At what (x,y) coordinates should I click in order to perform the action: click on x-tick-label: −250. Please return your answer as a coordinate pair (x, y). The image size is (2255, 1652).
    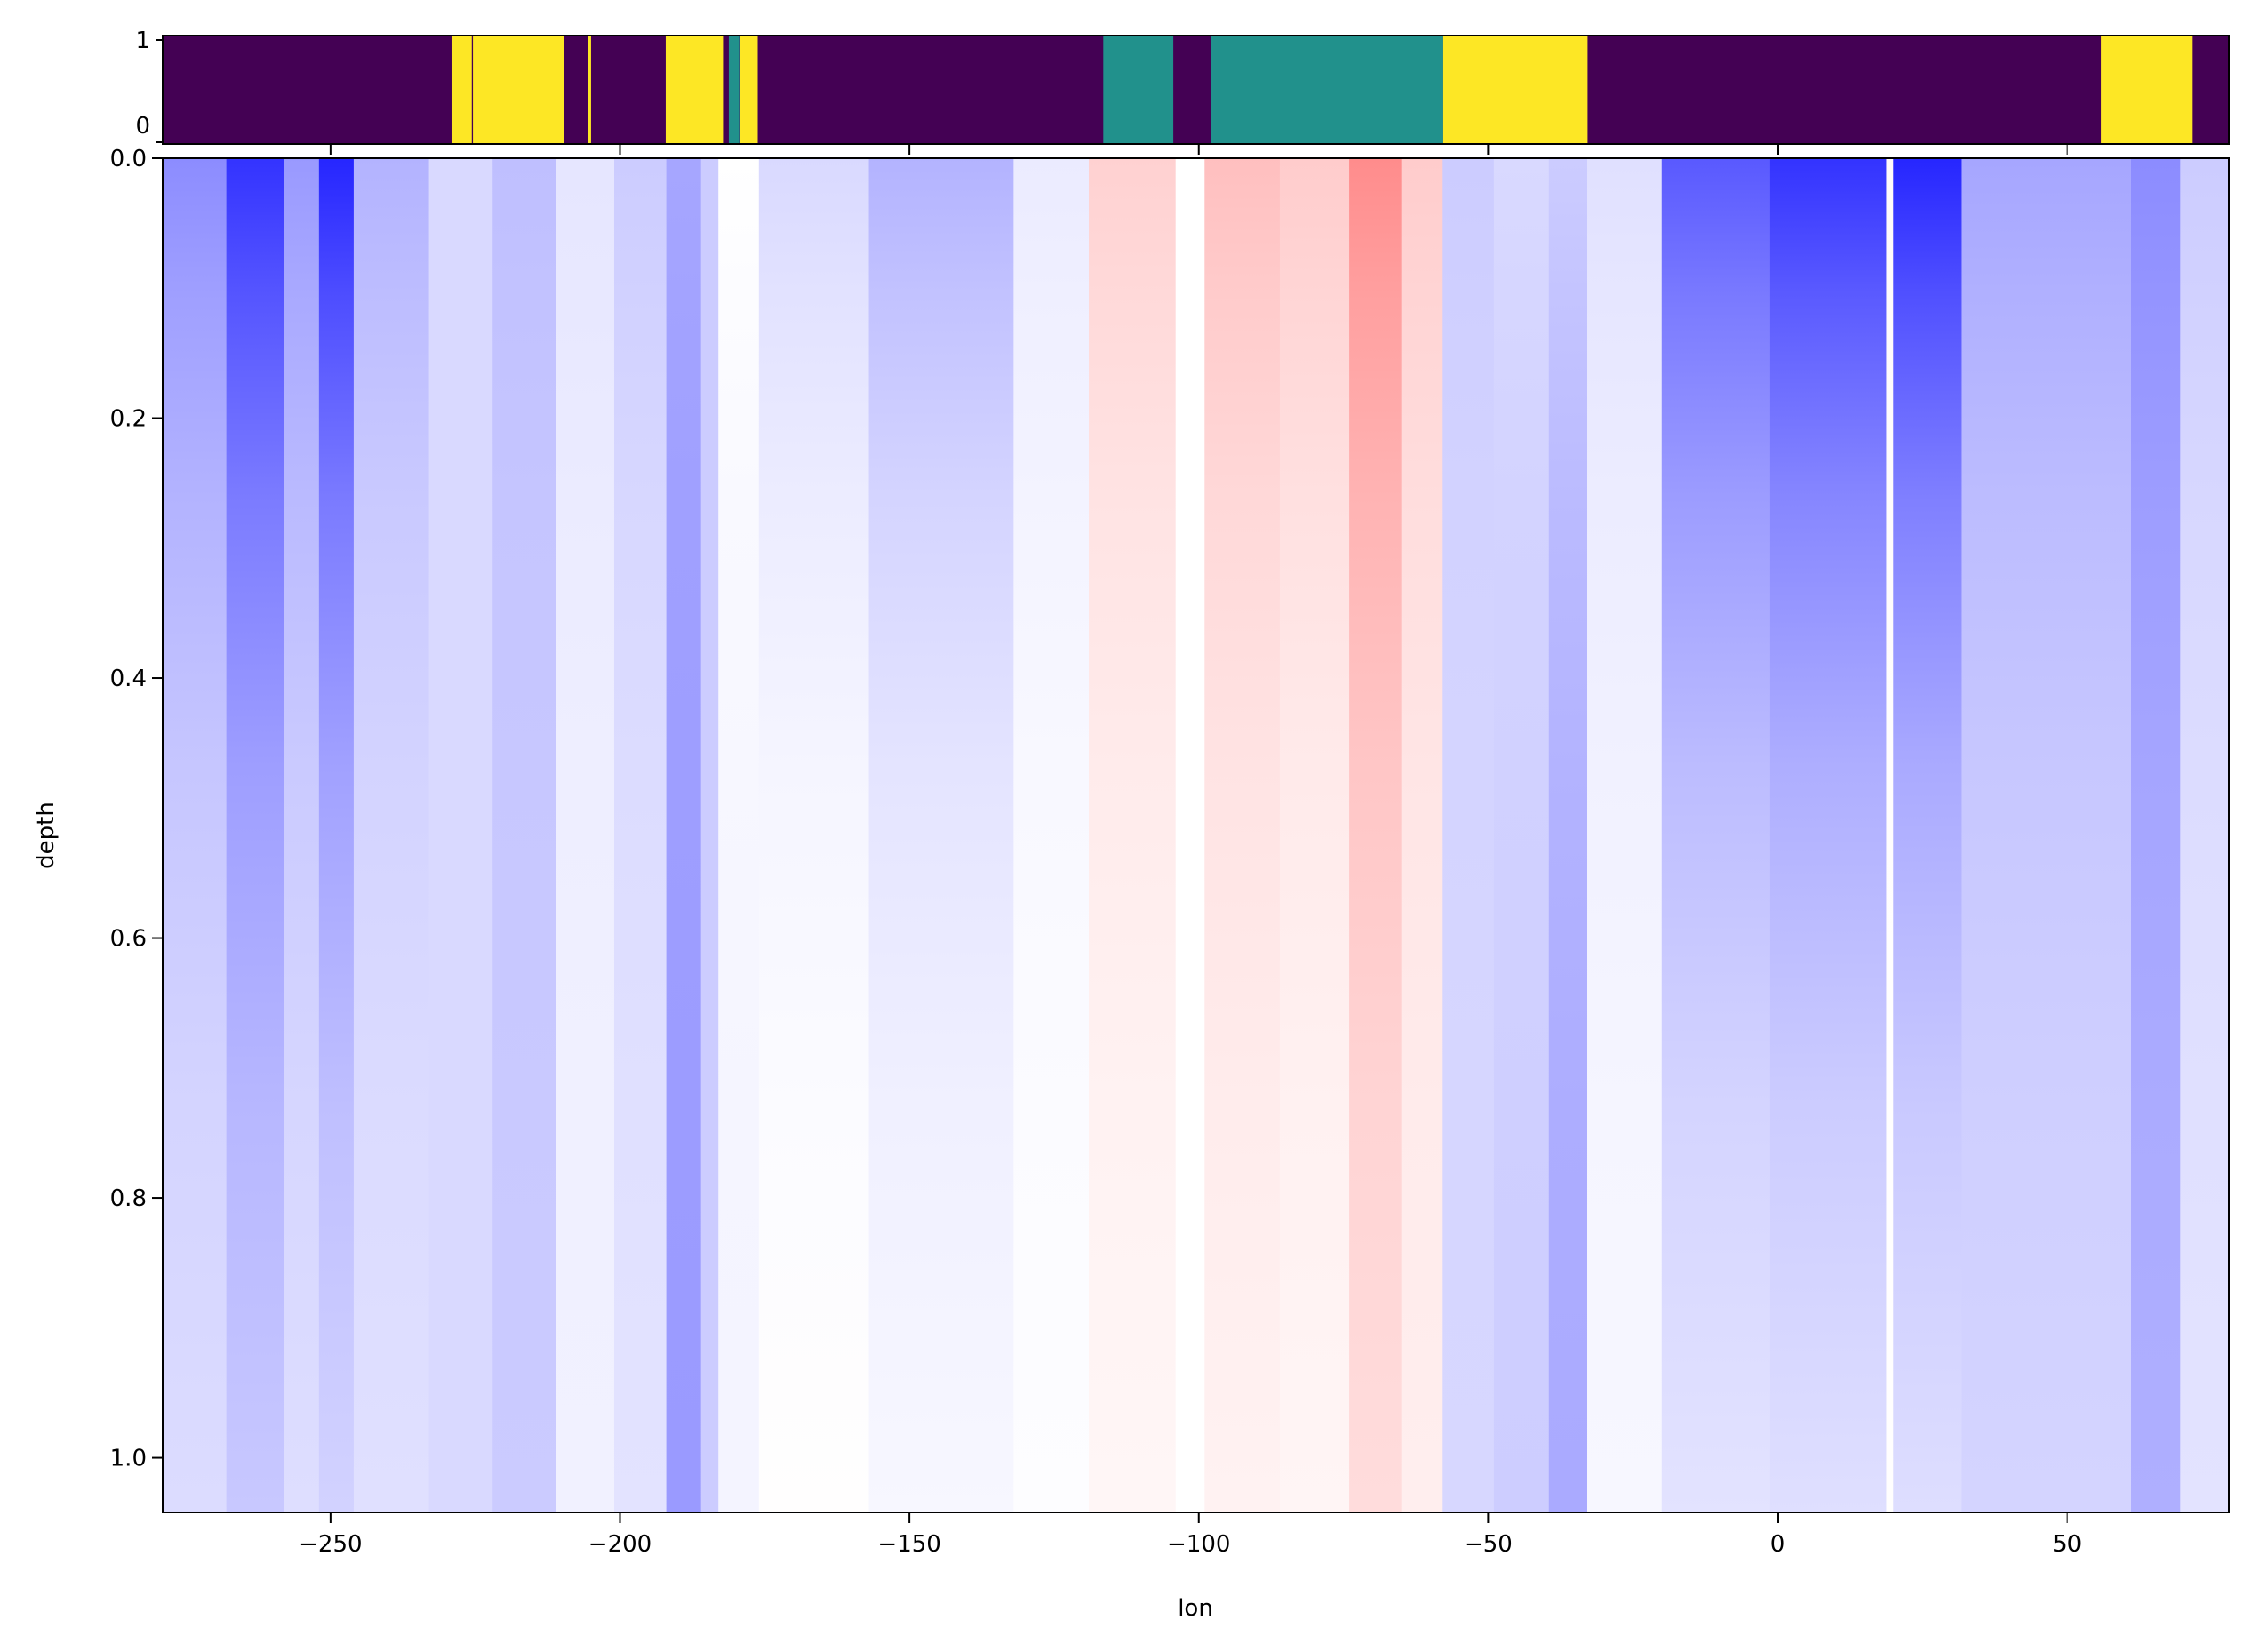
    Looking at the image, I should click on (330, 1544).